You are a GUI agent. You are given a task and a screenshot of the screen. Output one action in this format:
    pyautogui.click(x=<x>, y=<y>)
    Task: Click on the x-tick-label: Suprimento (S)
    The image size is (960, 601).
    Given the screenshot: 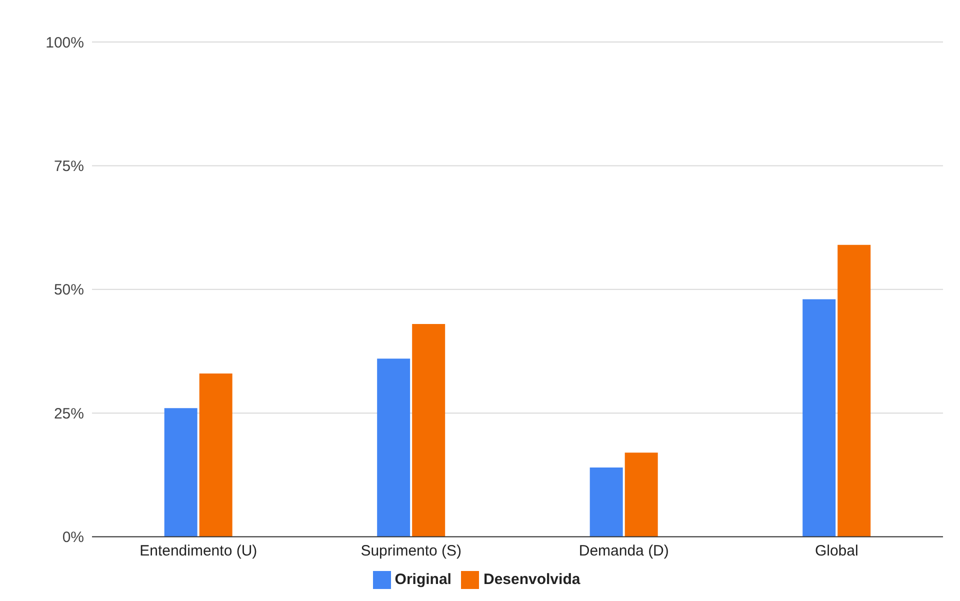 What is the action you would take?
    pyautogui.click(x=411, y=551)
    